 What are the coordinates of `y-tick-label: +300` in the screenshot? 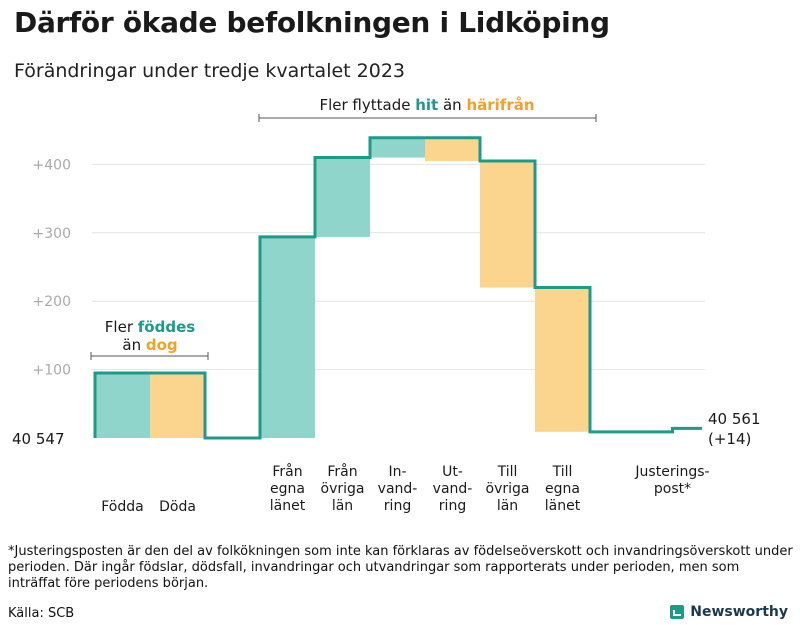 It's located at (52, 234).